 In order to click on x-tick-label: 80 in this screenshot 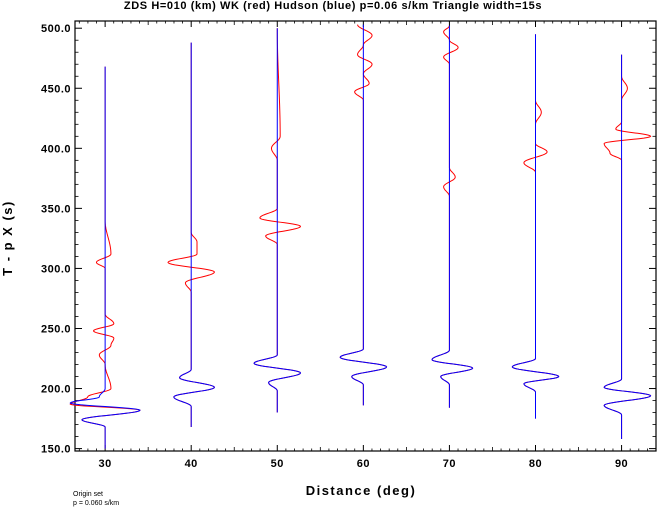, I will do `click(535, 464)`.